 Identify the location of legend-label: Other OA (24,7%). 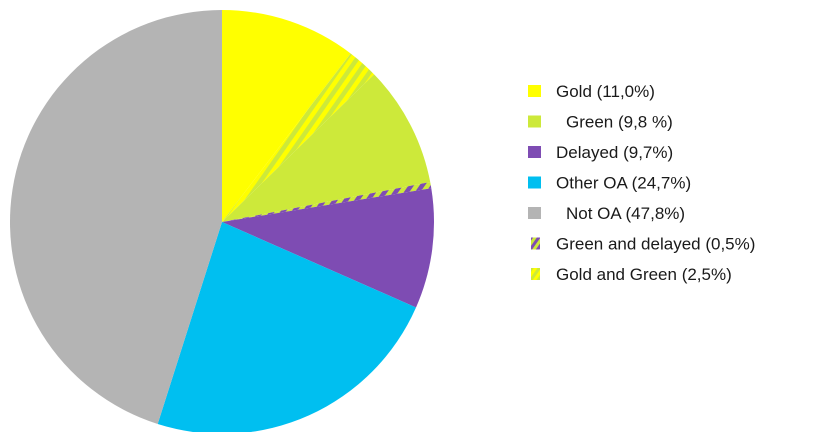
(623, 183).